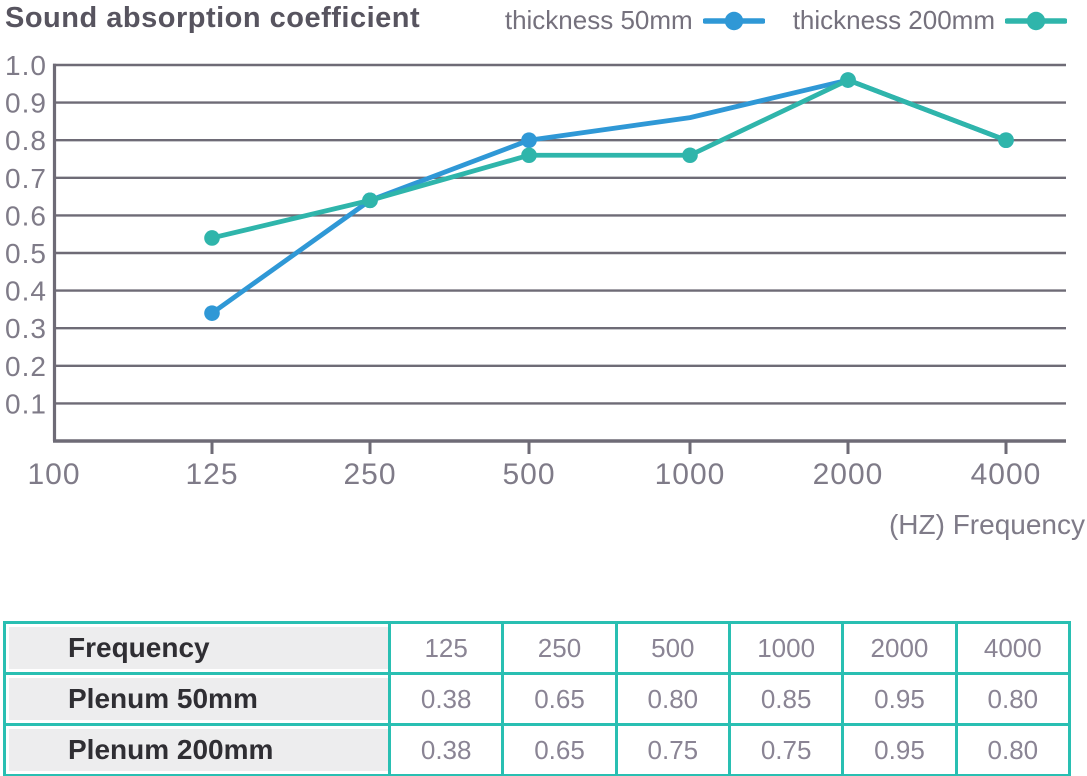 The height and width of the screenshot is (776, 1087). I want to click on x-tick-label: 250, so click(369, 474).